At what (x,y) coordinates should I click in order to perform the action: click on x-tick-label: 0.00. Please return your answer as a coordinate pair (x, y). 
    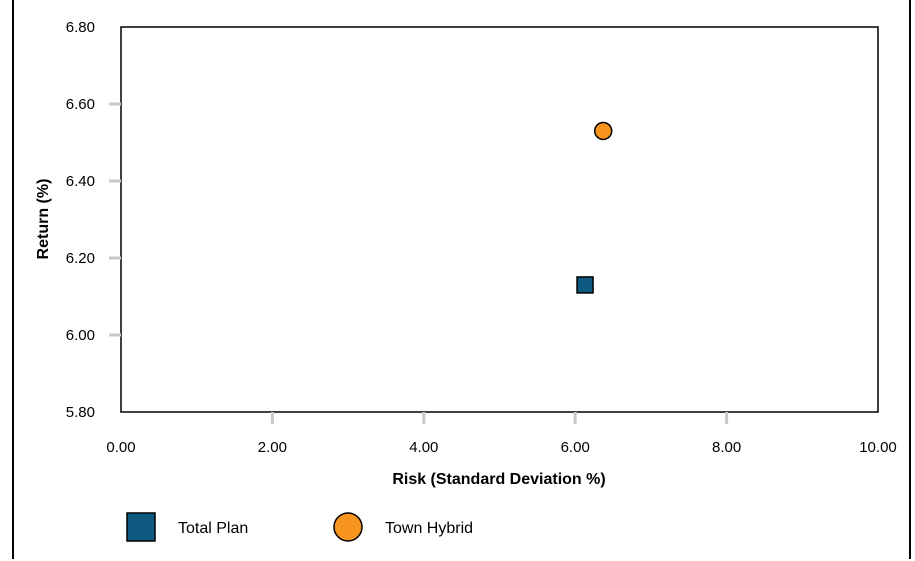
    Looking at the image, I should click on (120, 447).